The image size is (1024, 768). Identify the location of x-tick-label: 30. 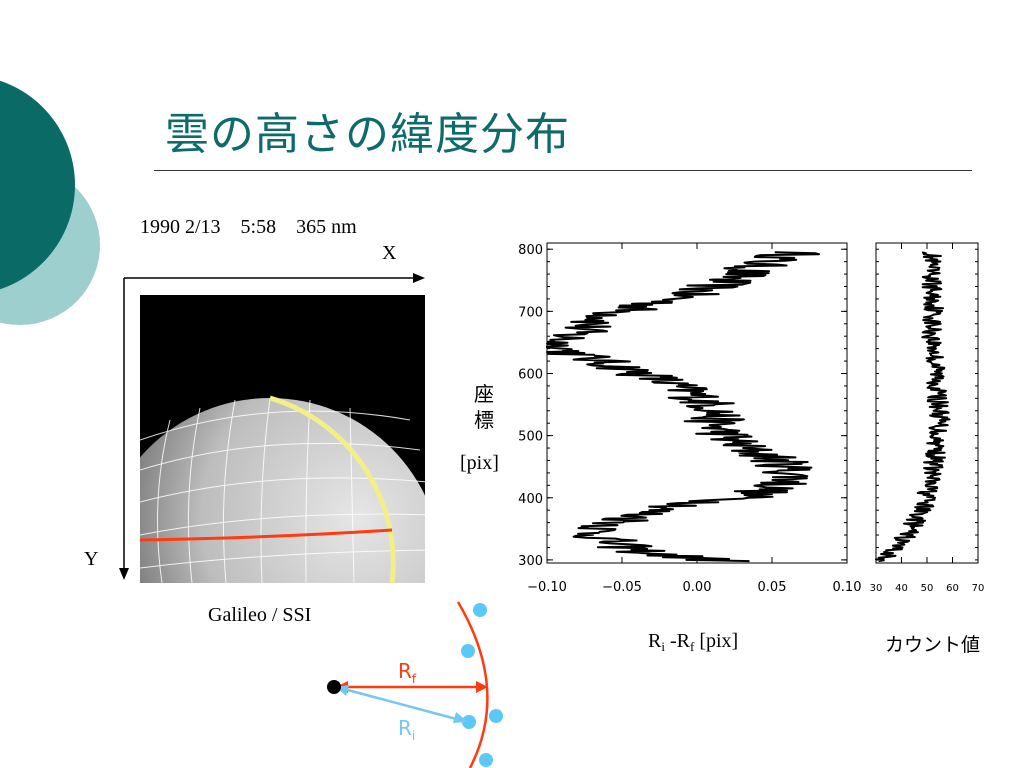
(876, 588).